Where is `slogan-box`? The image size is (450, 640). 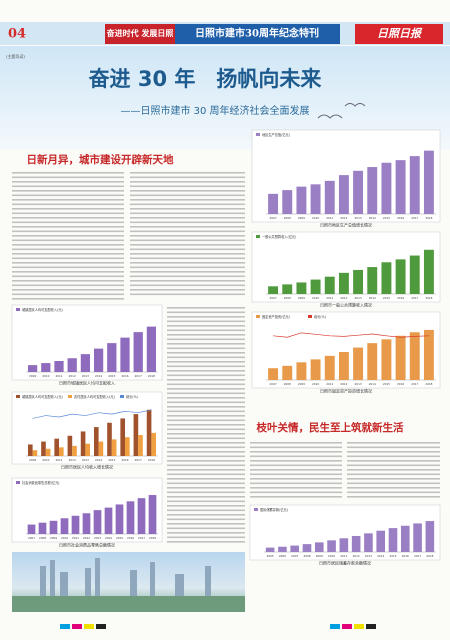
slogan-box is located at coordinates (140, 34).